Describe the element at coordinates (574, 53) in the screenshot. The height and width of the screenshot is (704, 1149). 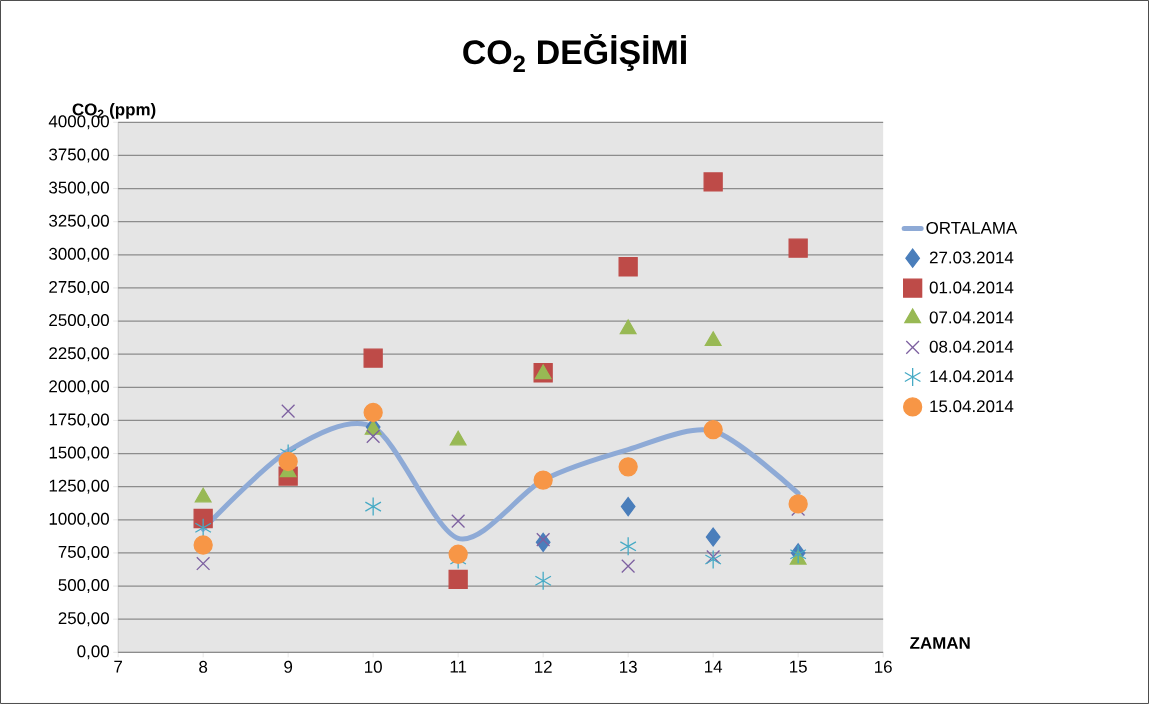
I see `chart-title: CO$_{2}$ DEĞİŞİMİ` at that location.